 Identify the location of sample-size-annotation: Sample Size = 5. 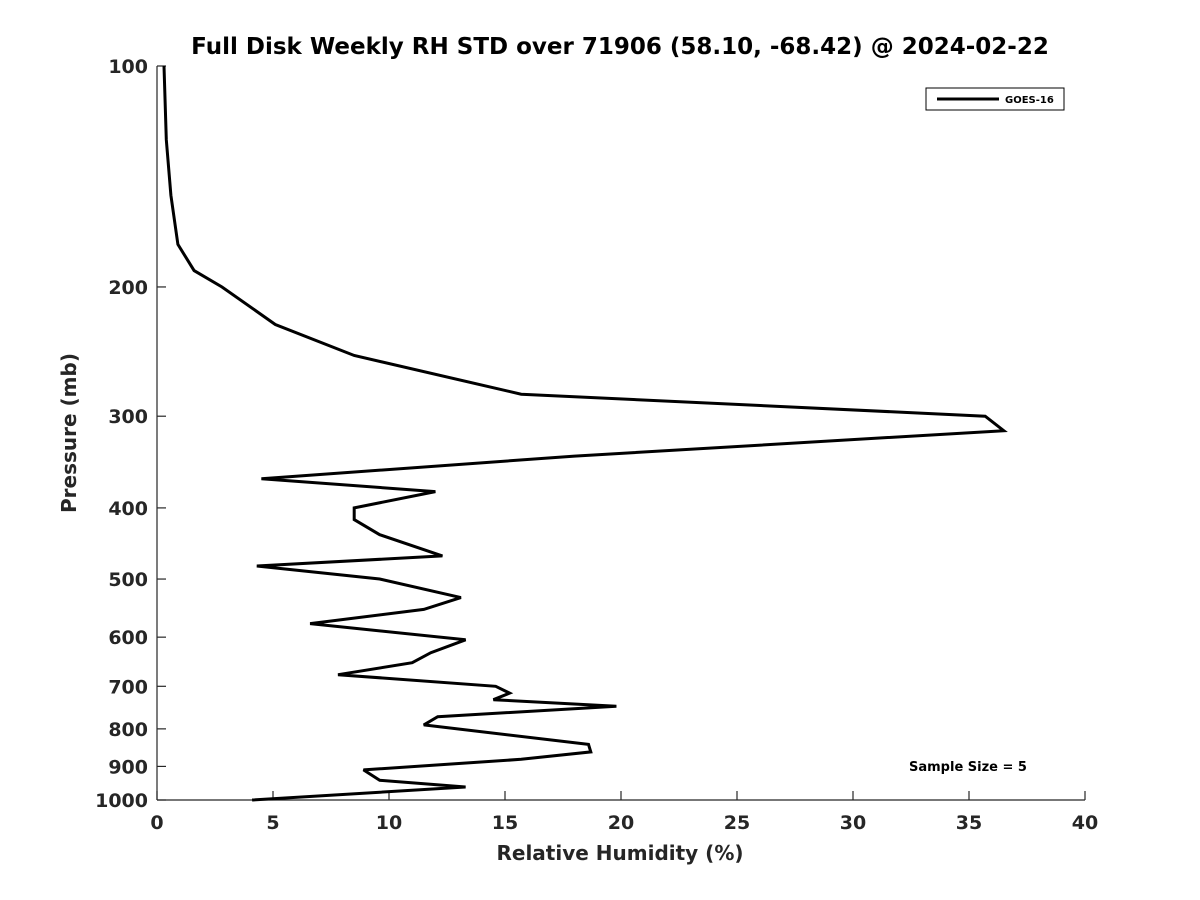
(968, 767).